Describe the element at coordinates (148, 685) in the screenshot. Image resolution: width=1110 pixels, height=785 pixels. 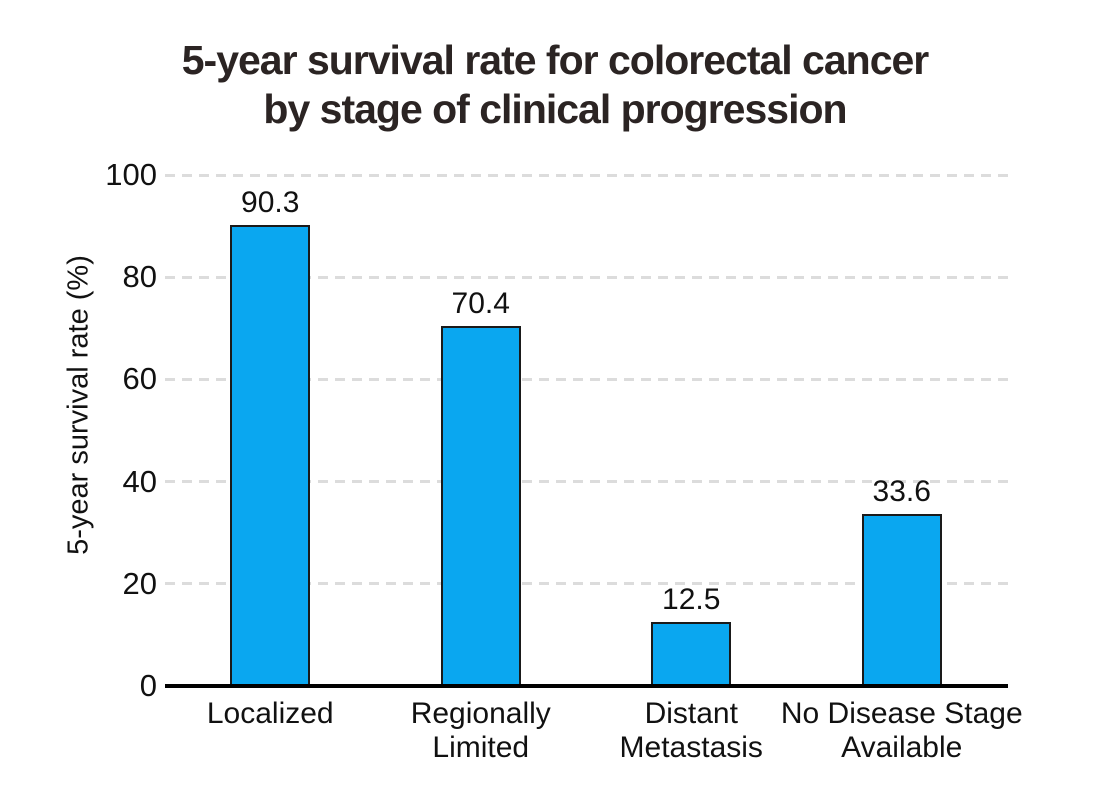
I see `y-tick-label: 0` at that location.